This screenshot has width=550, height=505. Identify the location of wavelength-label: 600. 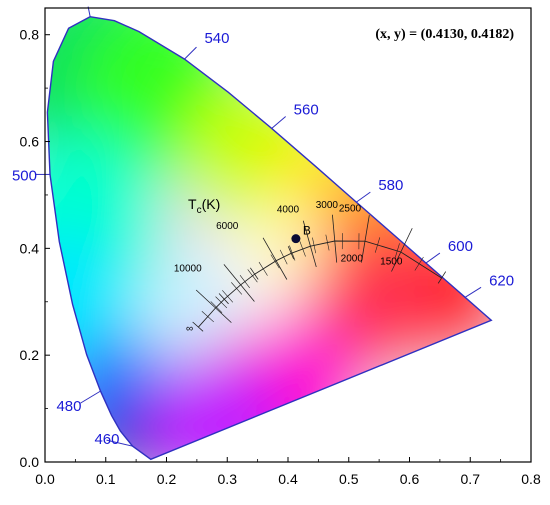
(460, 246).